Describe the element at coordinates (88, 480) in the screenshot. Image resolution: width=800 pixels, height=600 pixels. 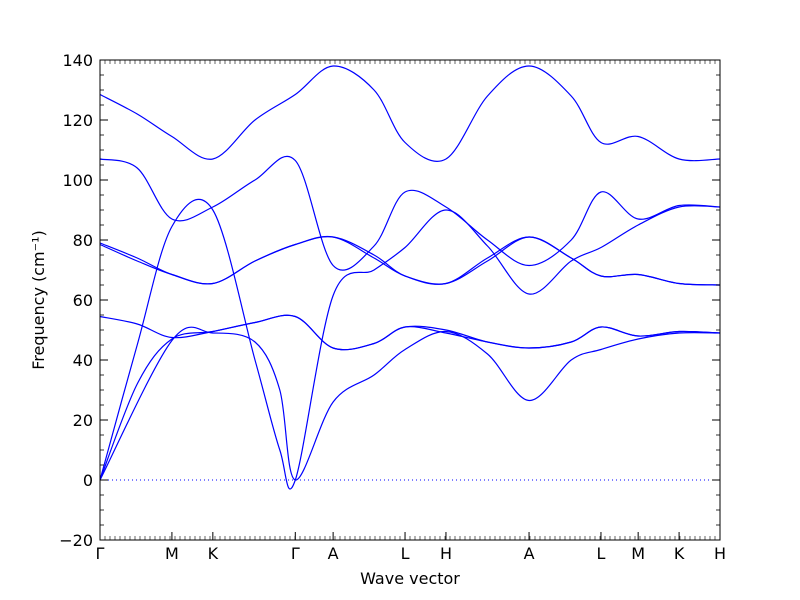
I see `y-tick-label: 0` at that location.